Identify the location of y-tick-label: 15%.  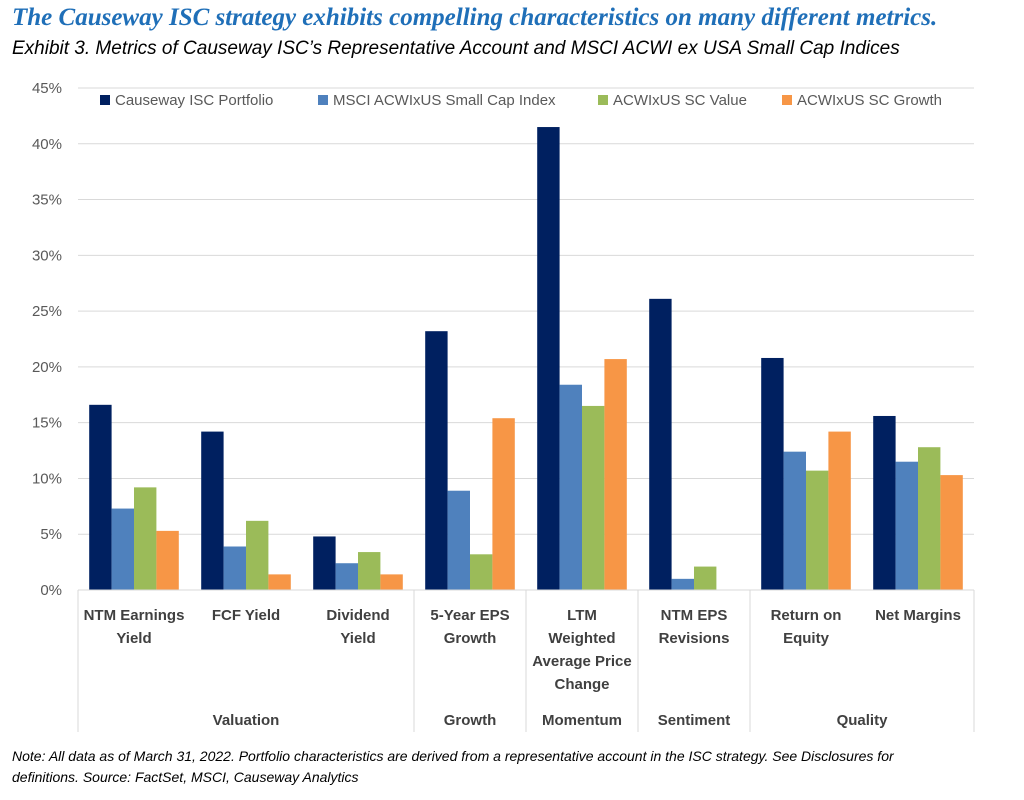
(47, 423).